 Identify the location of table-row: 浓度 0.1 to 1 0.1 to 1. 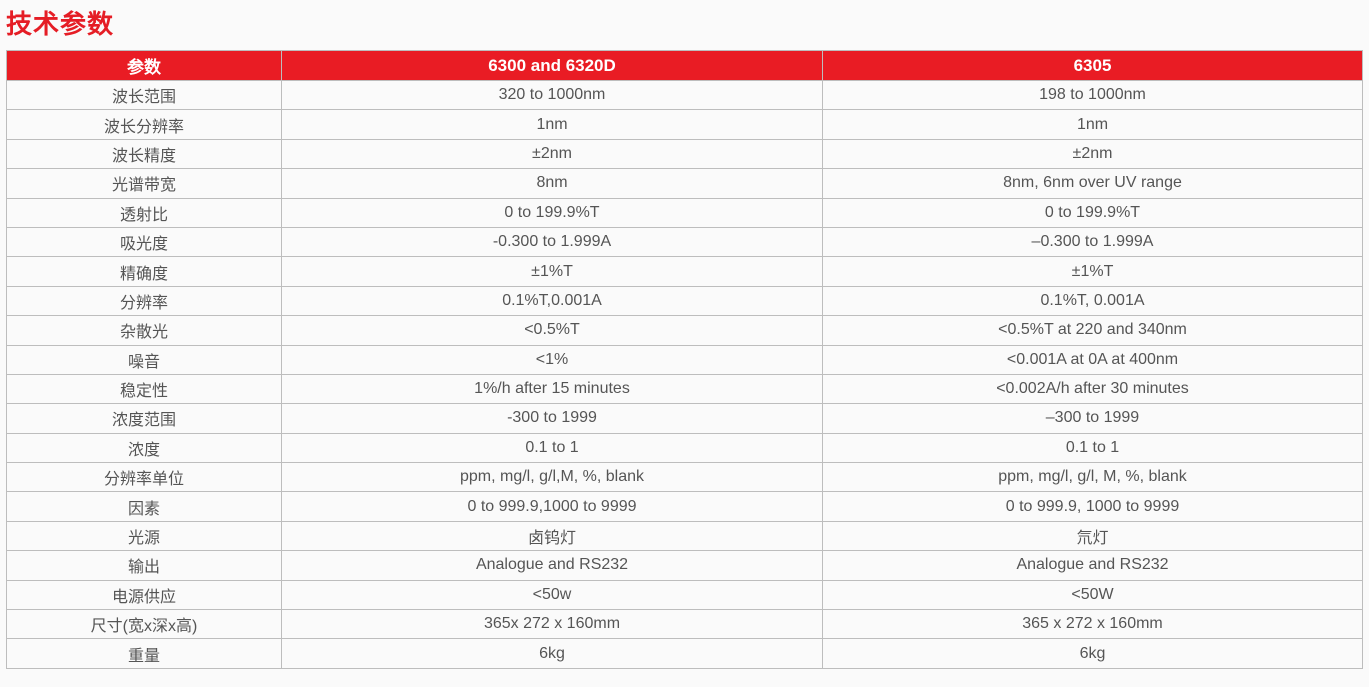
(684, 448).